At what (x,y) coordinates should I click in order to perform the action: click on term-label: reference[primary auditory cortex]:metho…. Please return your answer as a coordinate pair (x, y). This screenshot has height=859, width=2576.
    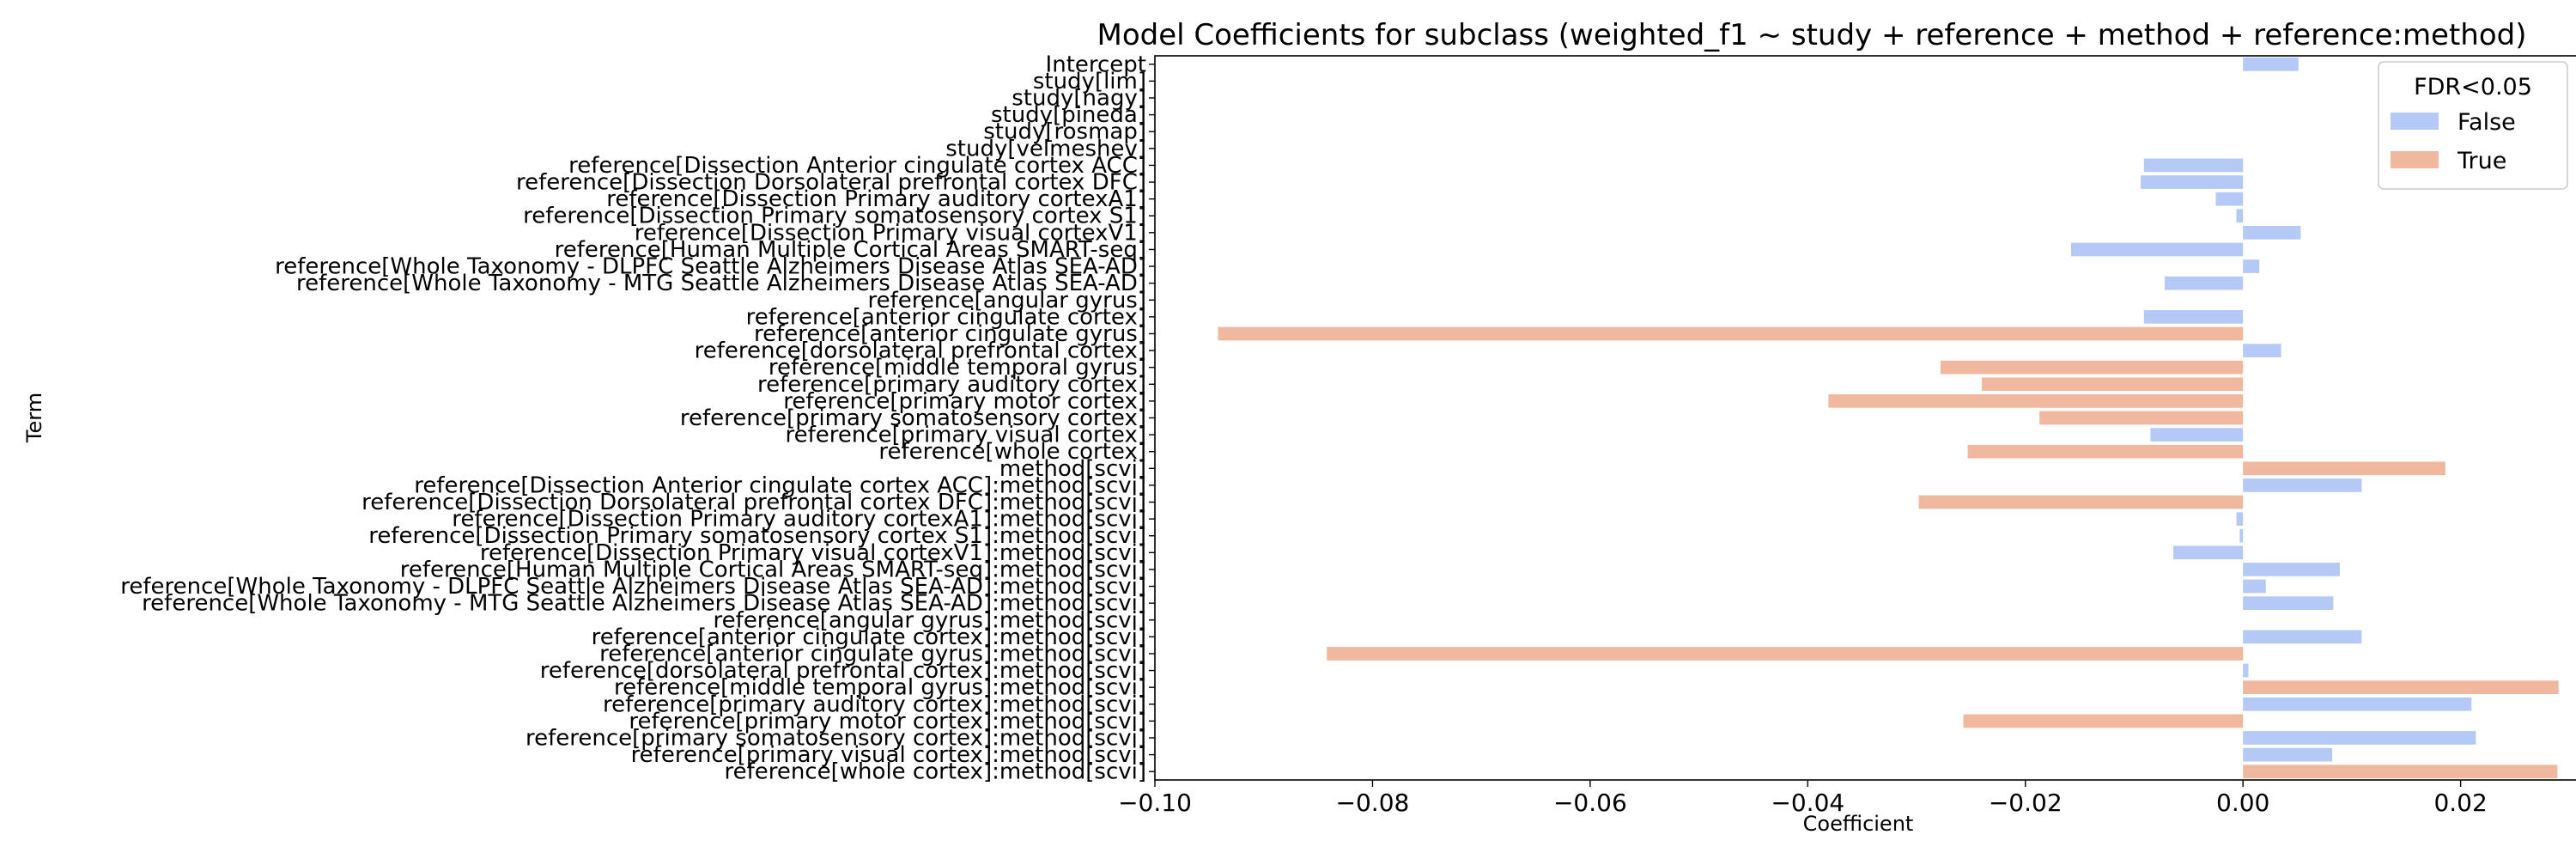
    Looking at the image, I should click on (874, 704).